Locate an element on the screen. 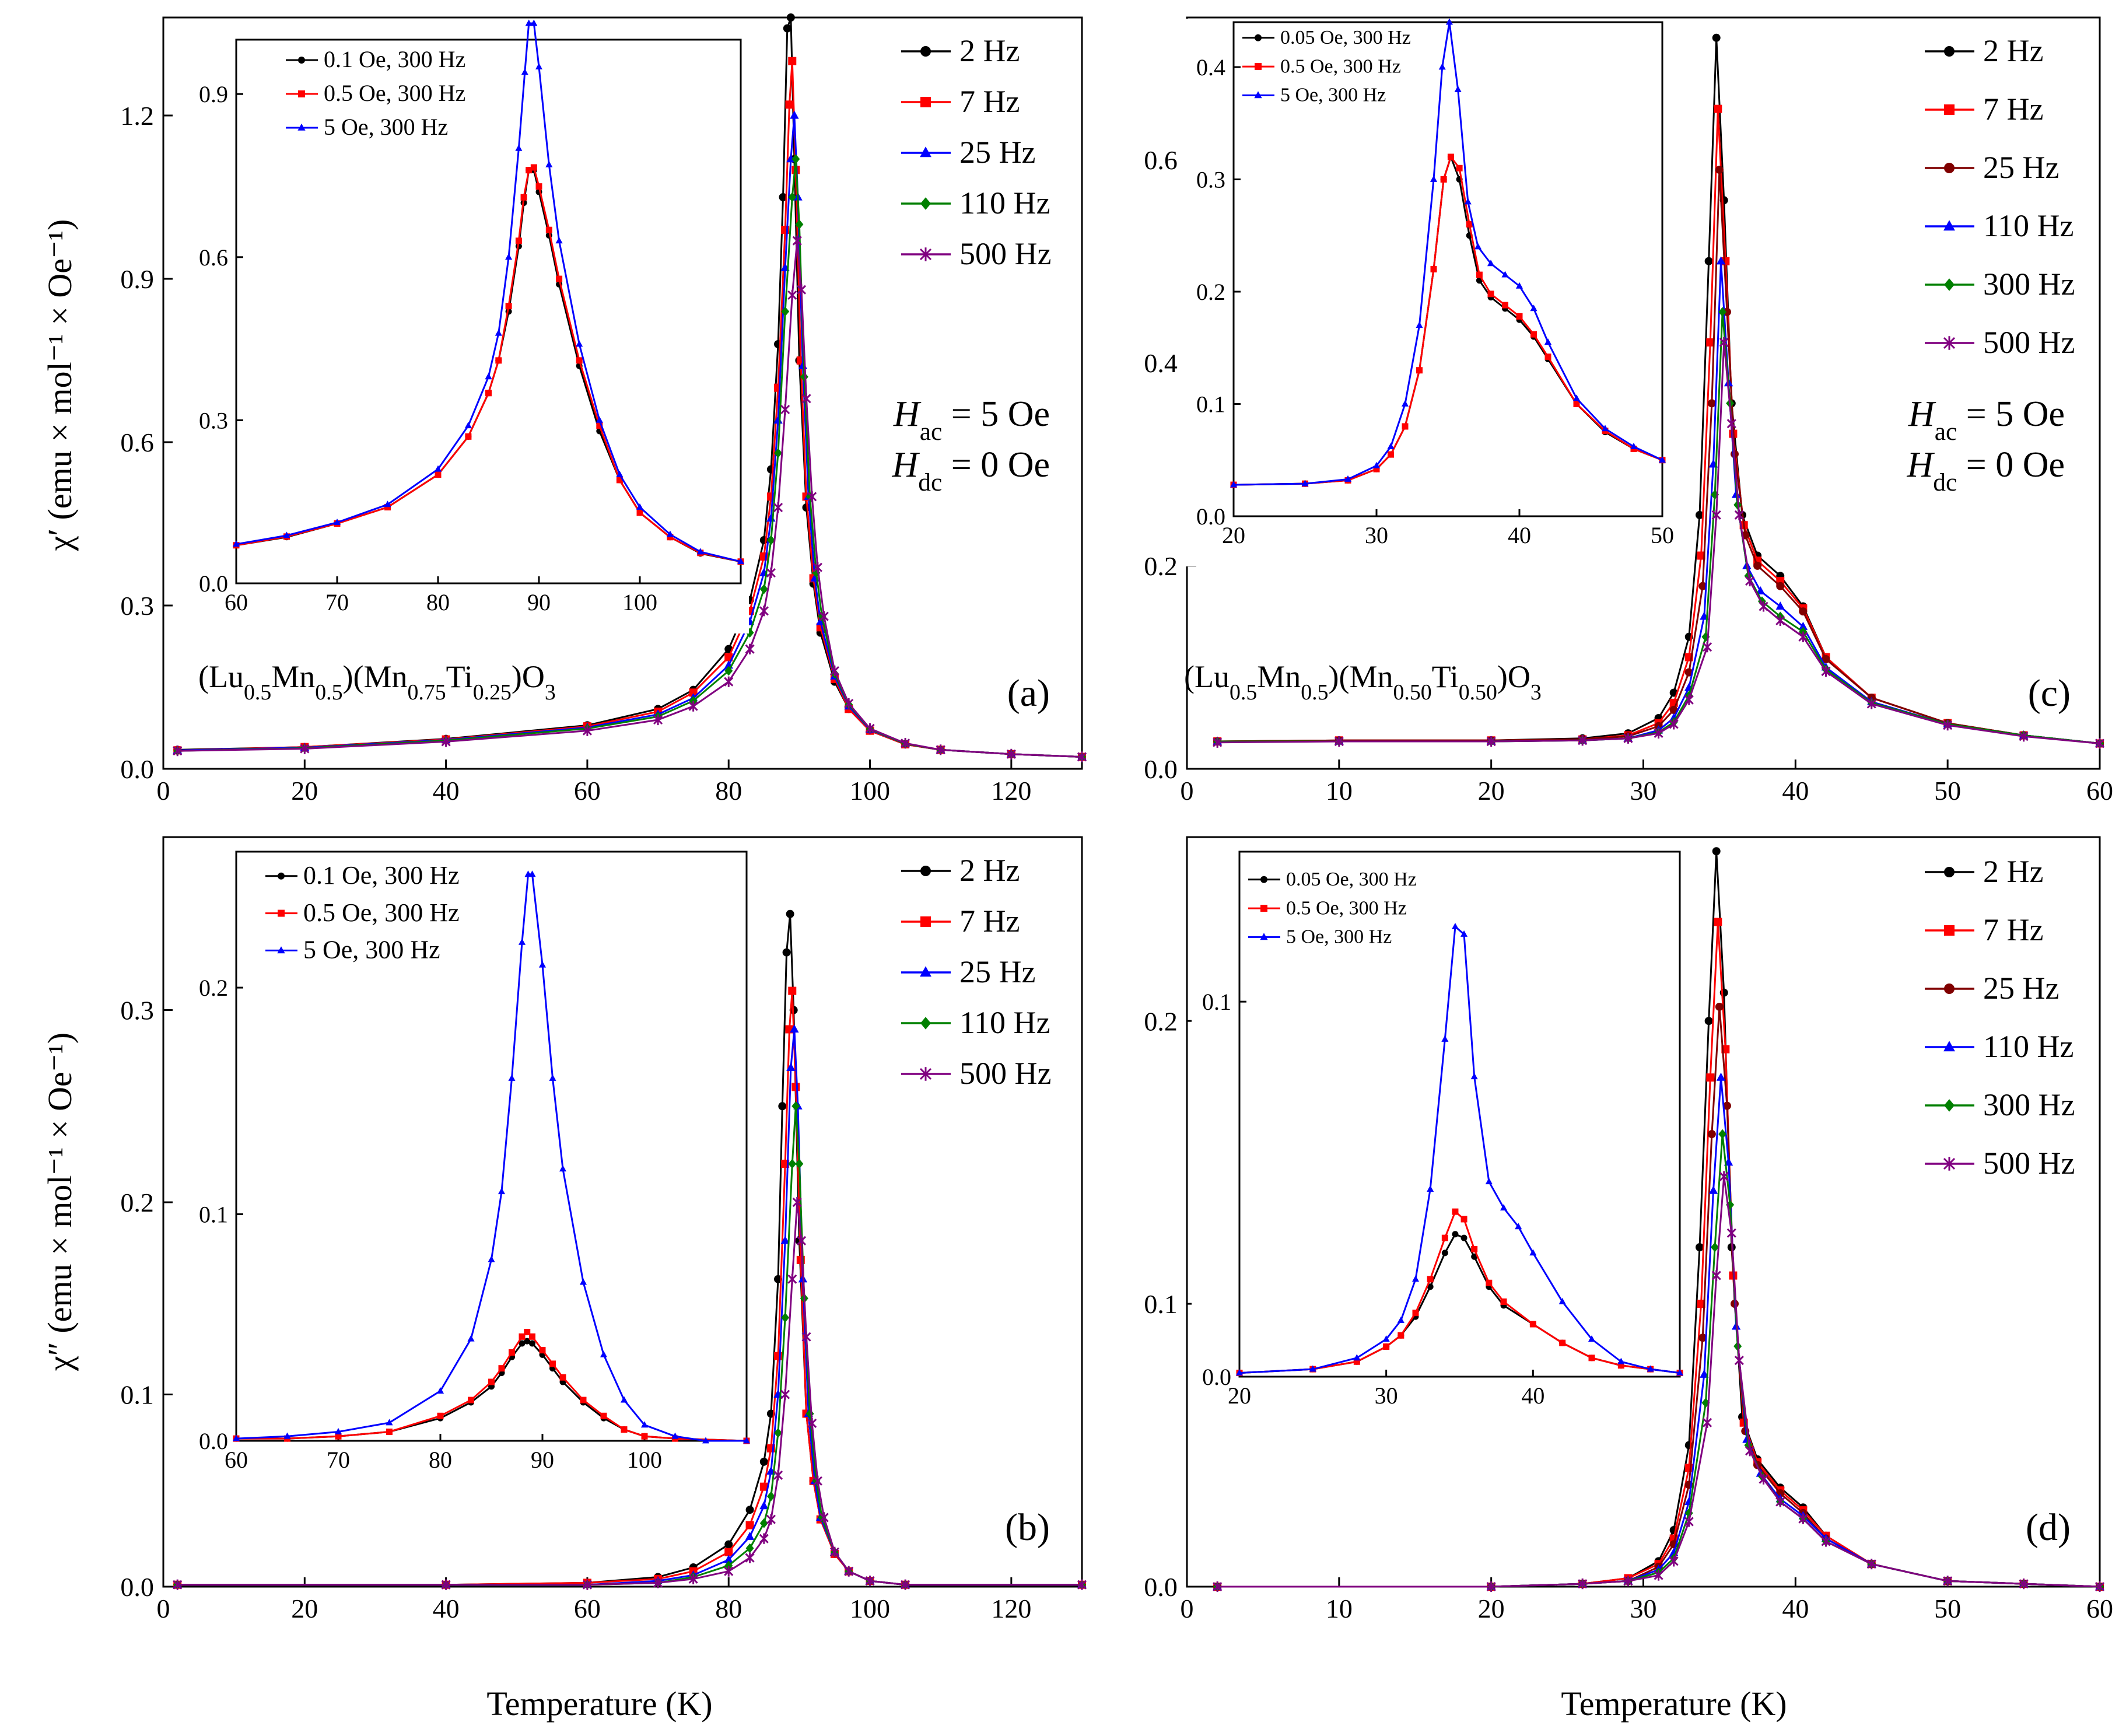 The image size is (2126, 1736). text-part: 0.50 is located at coordinates (1478, 692).